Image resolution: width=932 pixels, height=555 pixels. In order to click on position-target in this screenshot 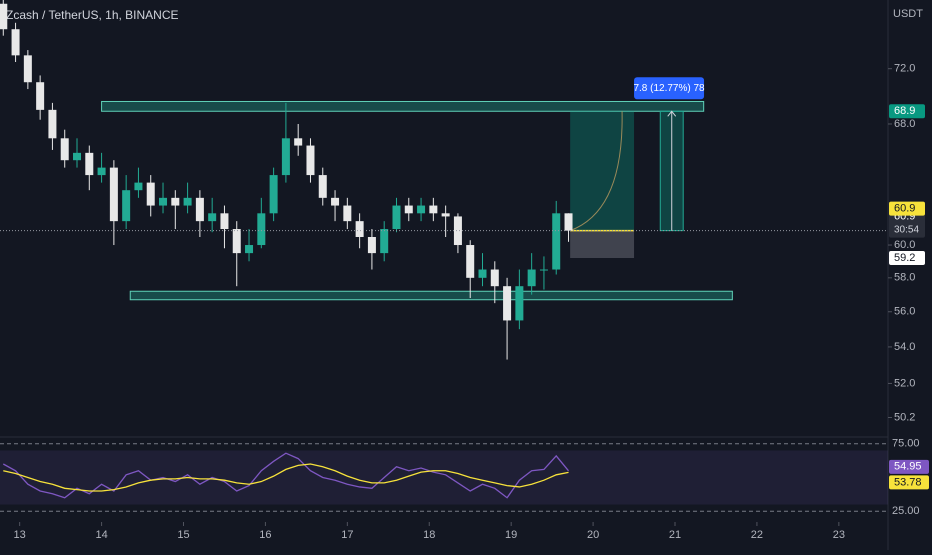, I will do `click(602, 171)`.